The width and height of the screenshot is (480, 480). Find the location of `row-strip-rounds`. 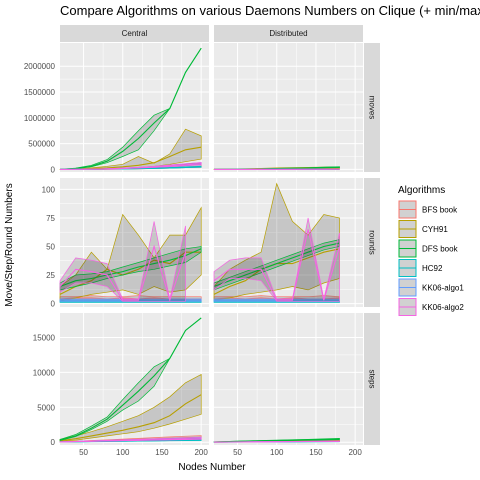

row-strip-rounds is located at coordinates (372, 242).